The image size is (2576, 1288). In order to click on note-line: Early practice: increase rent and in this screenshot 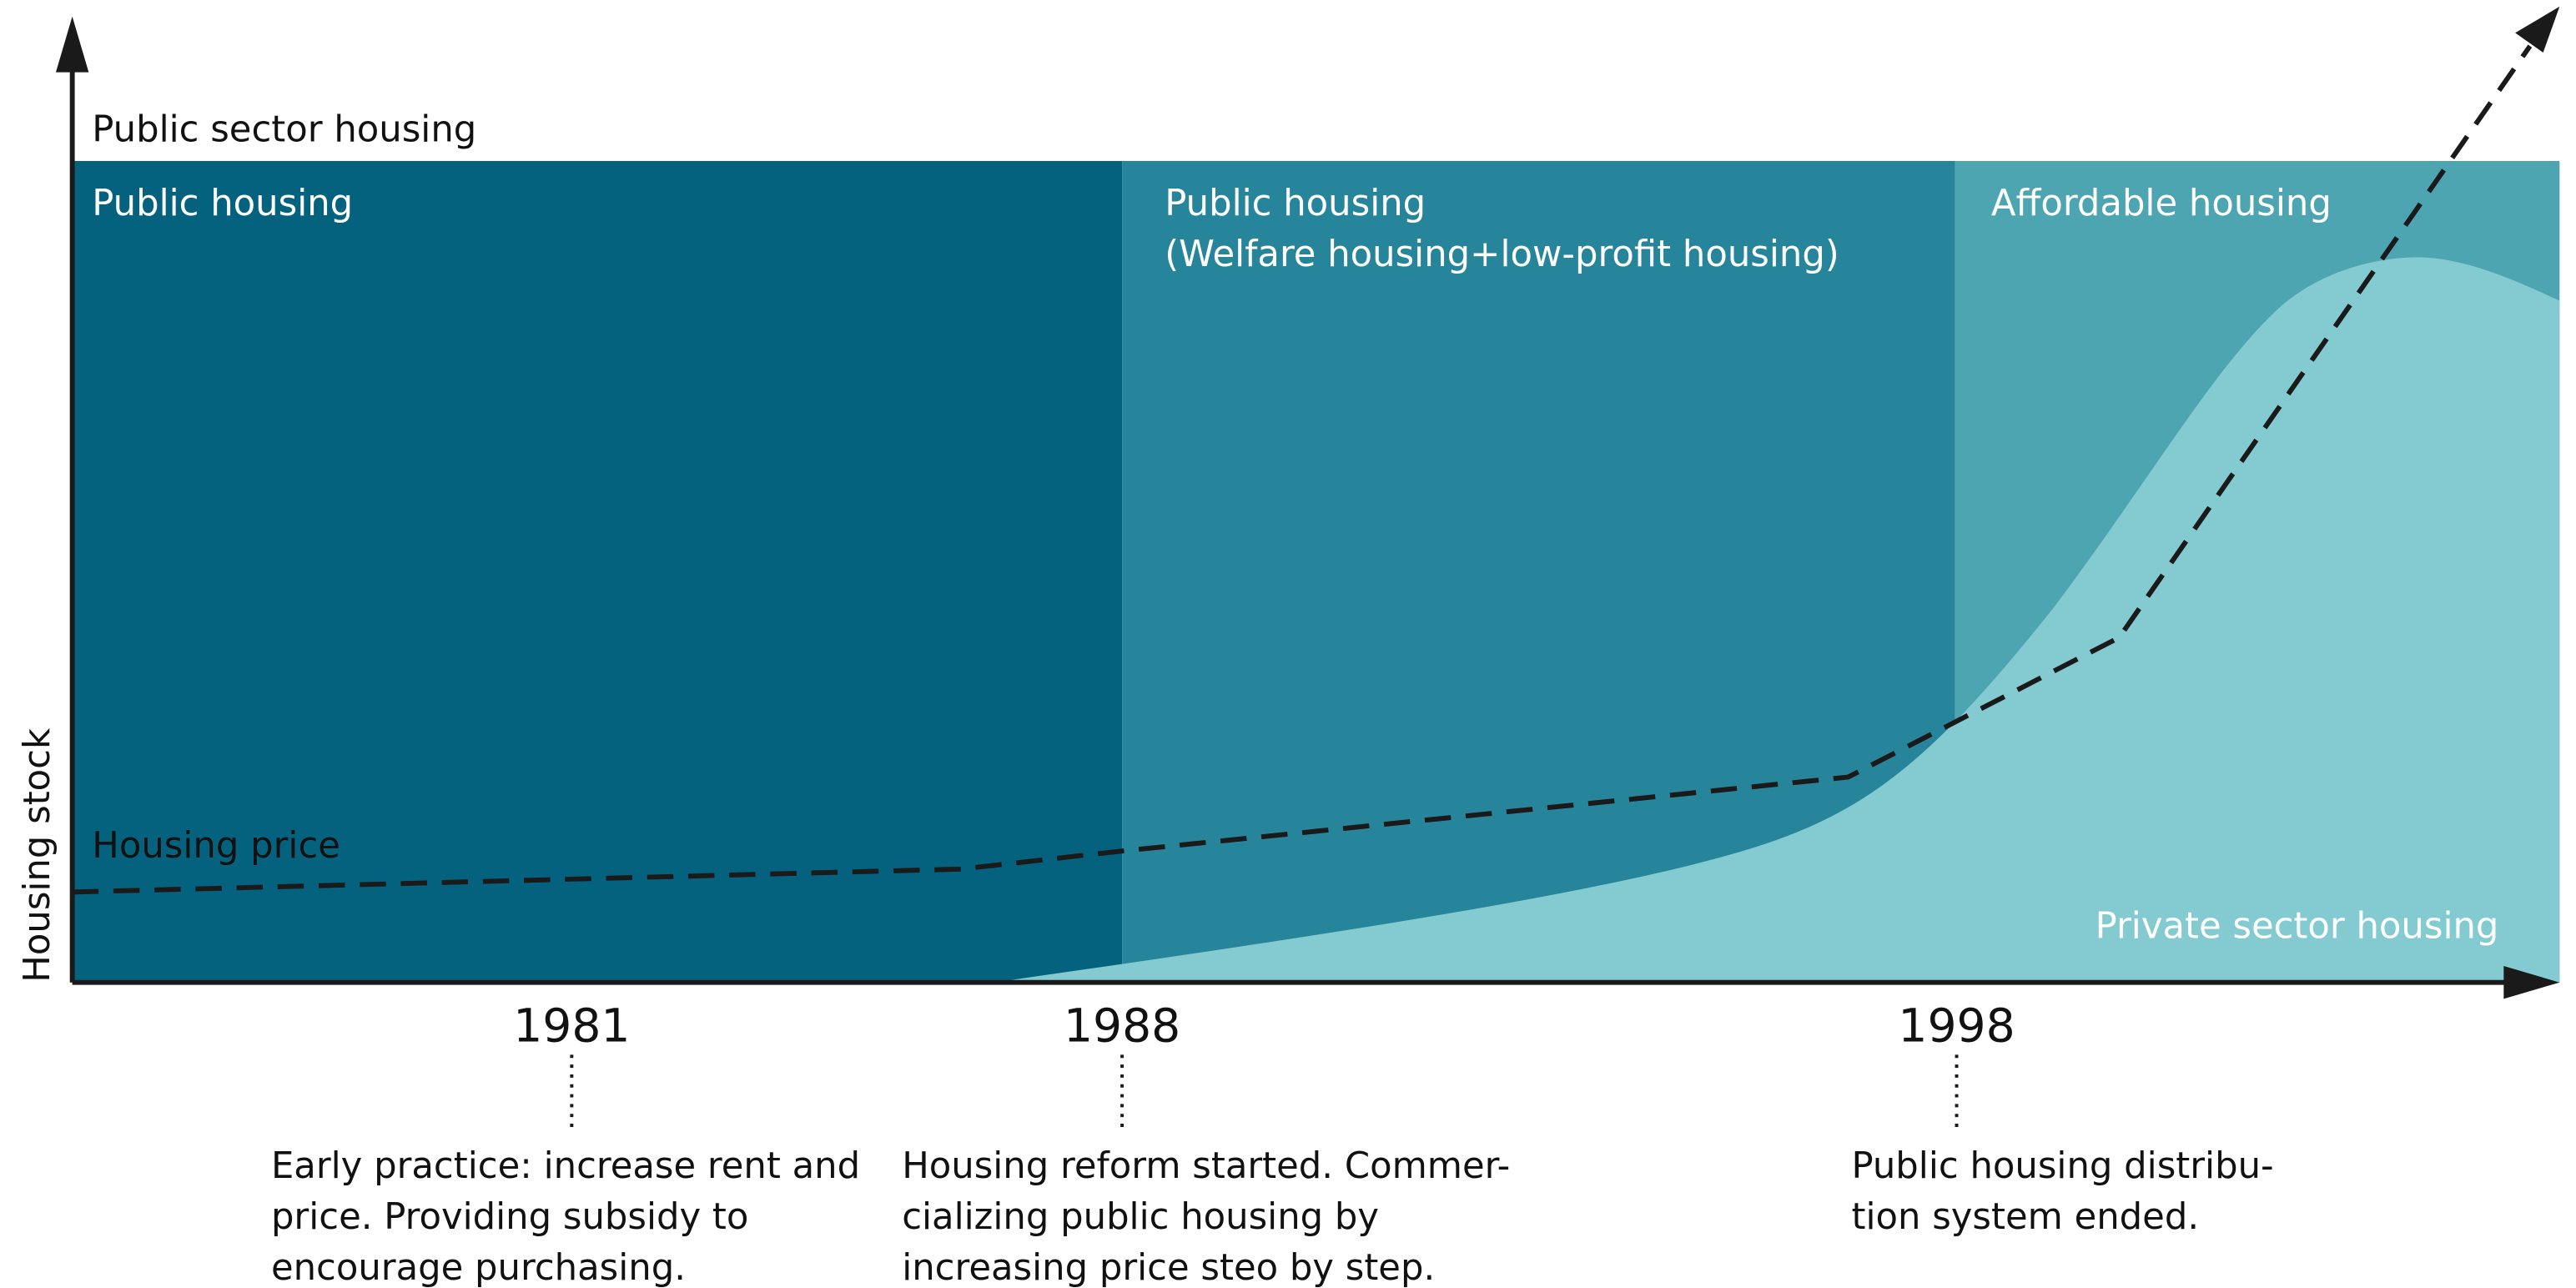, I will do `click(565, 1166)`.